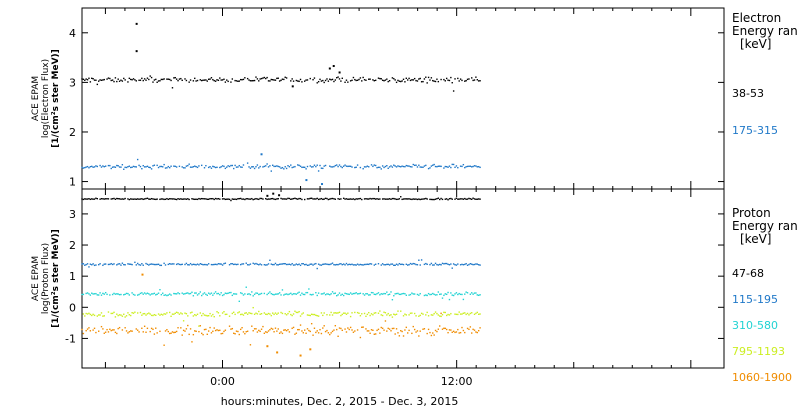 The width and height of the screenshot is (800, 410). What do you see at coordinates (755, 44) in the screenshot?
I see `electron-legend-title-line: [keV]` at bounding box center [755, 44].